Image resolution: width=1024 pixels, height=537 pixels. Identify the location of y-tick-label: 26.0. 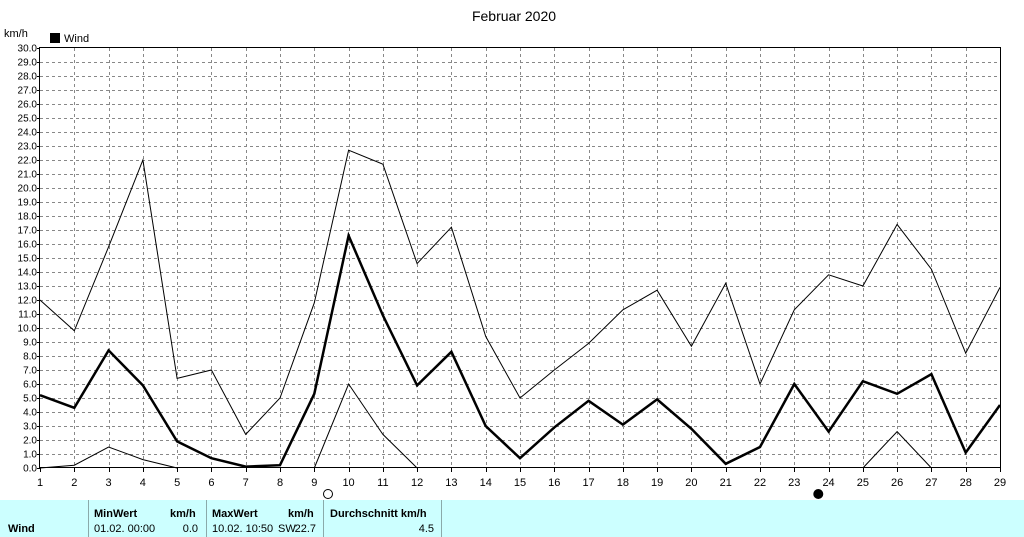
(28, 105).